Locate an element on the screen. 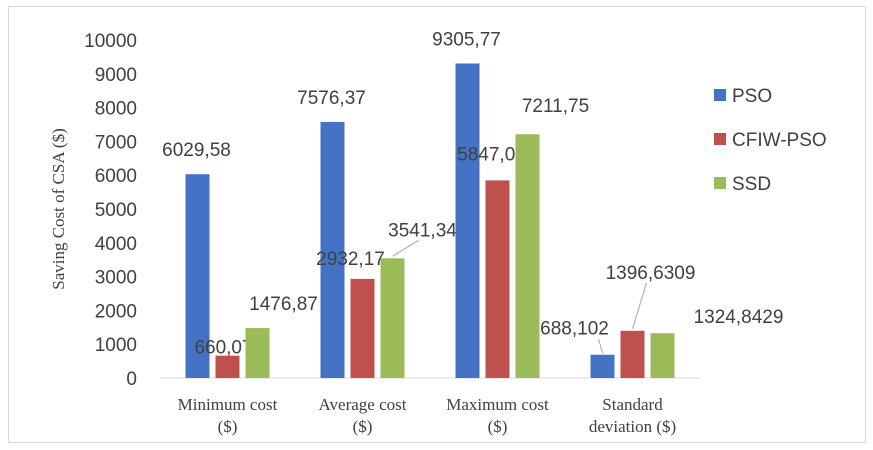 The width and height of the screenshot is (873, 450). x-category-label: deviation ($) is located at coordinates (632, 426).